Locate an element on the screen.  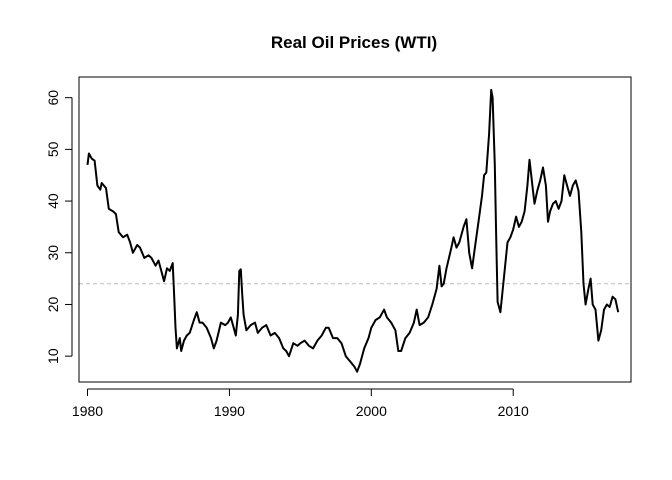
x-tick-label: 1990 is located at coordinates (229, 411).